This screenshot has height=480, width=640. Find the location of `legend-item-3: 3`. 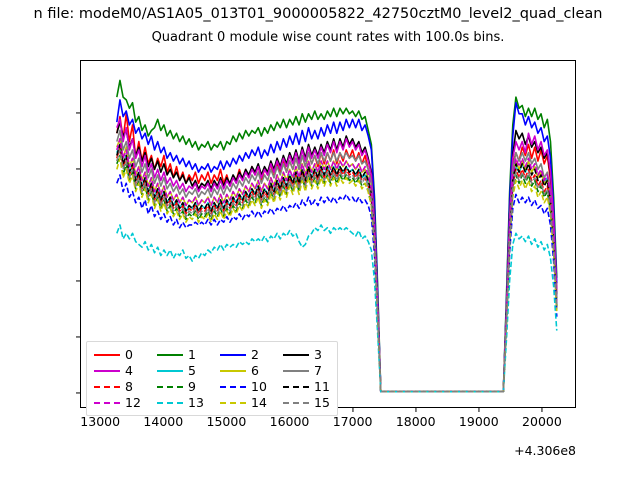

legend-item-3: 3 is located at coordinates (306, 354).